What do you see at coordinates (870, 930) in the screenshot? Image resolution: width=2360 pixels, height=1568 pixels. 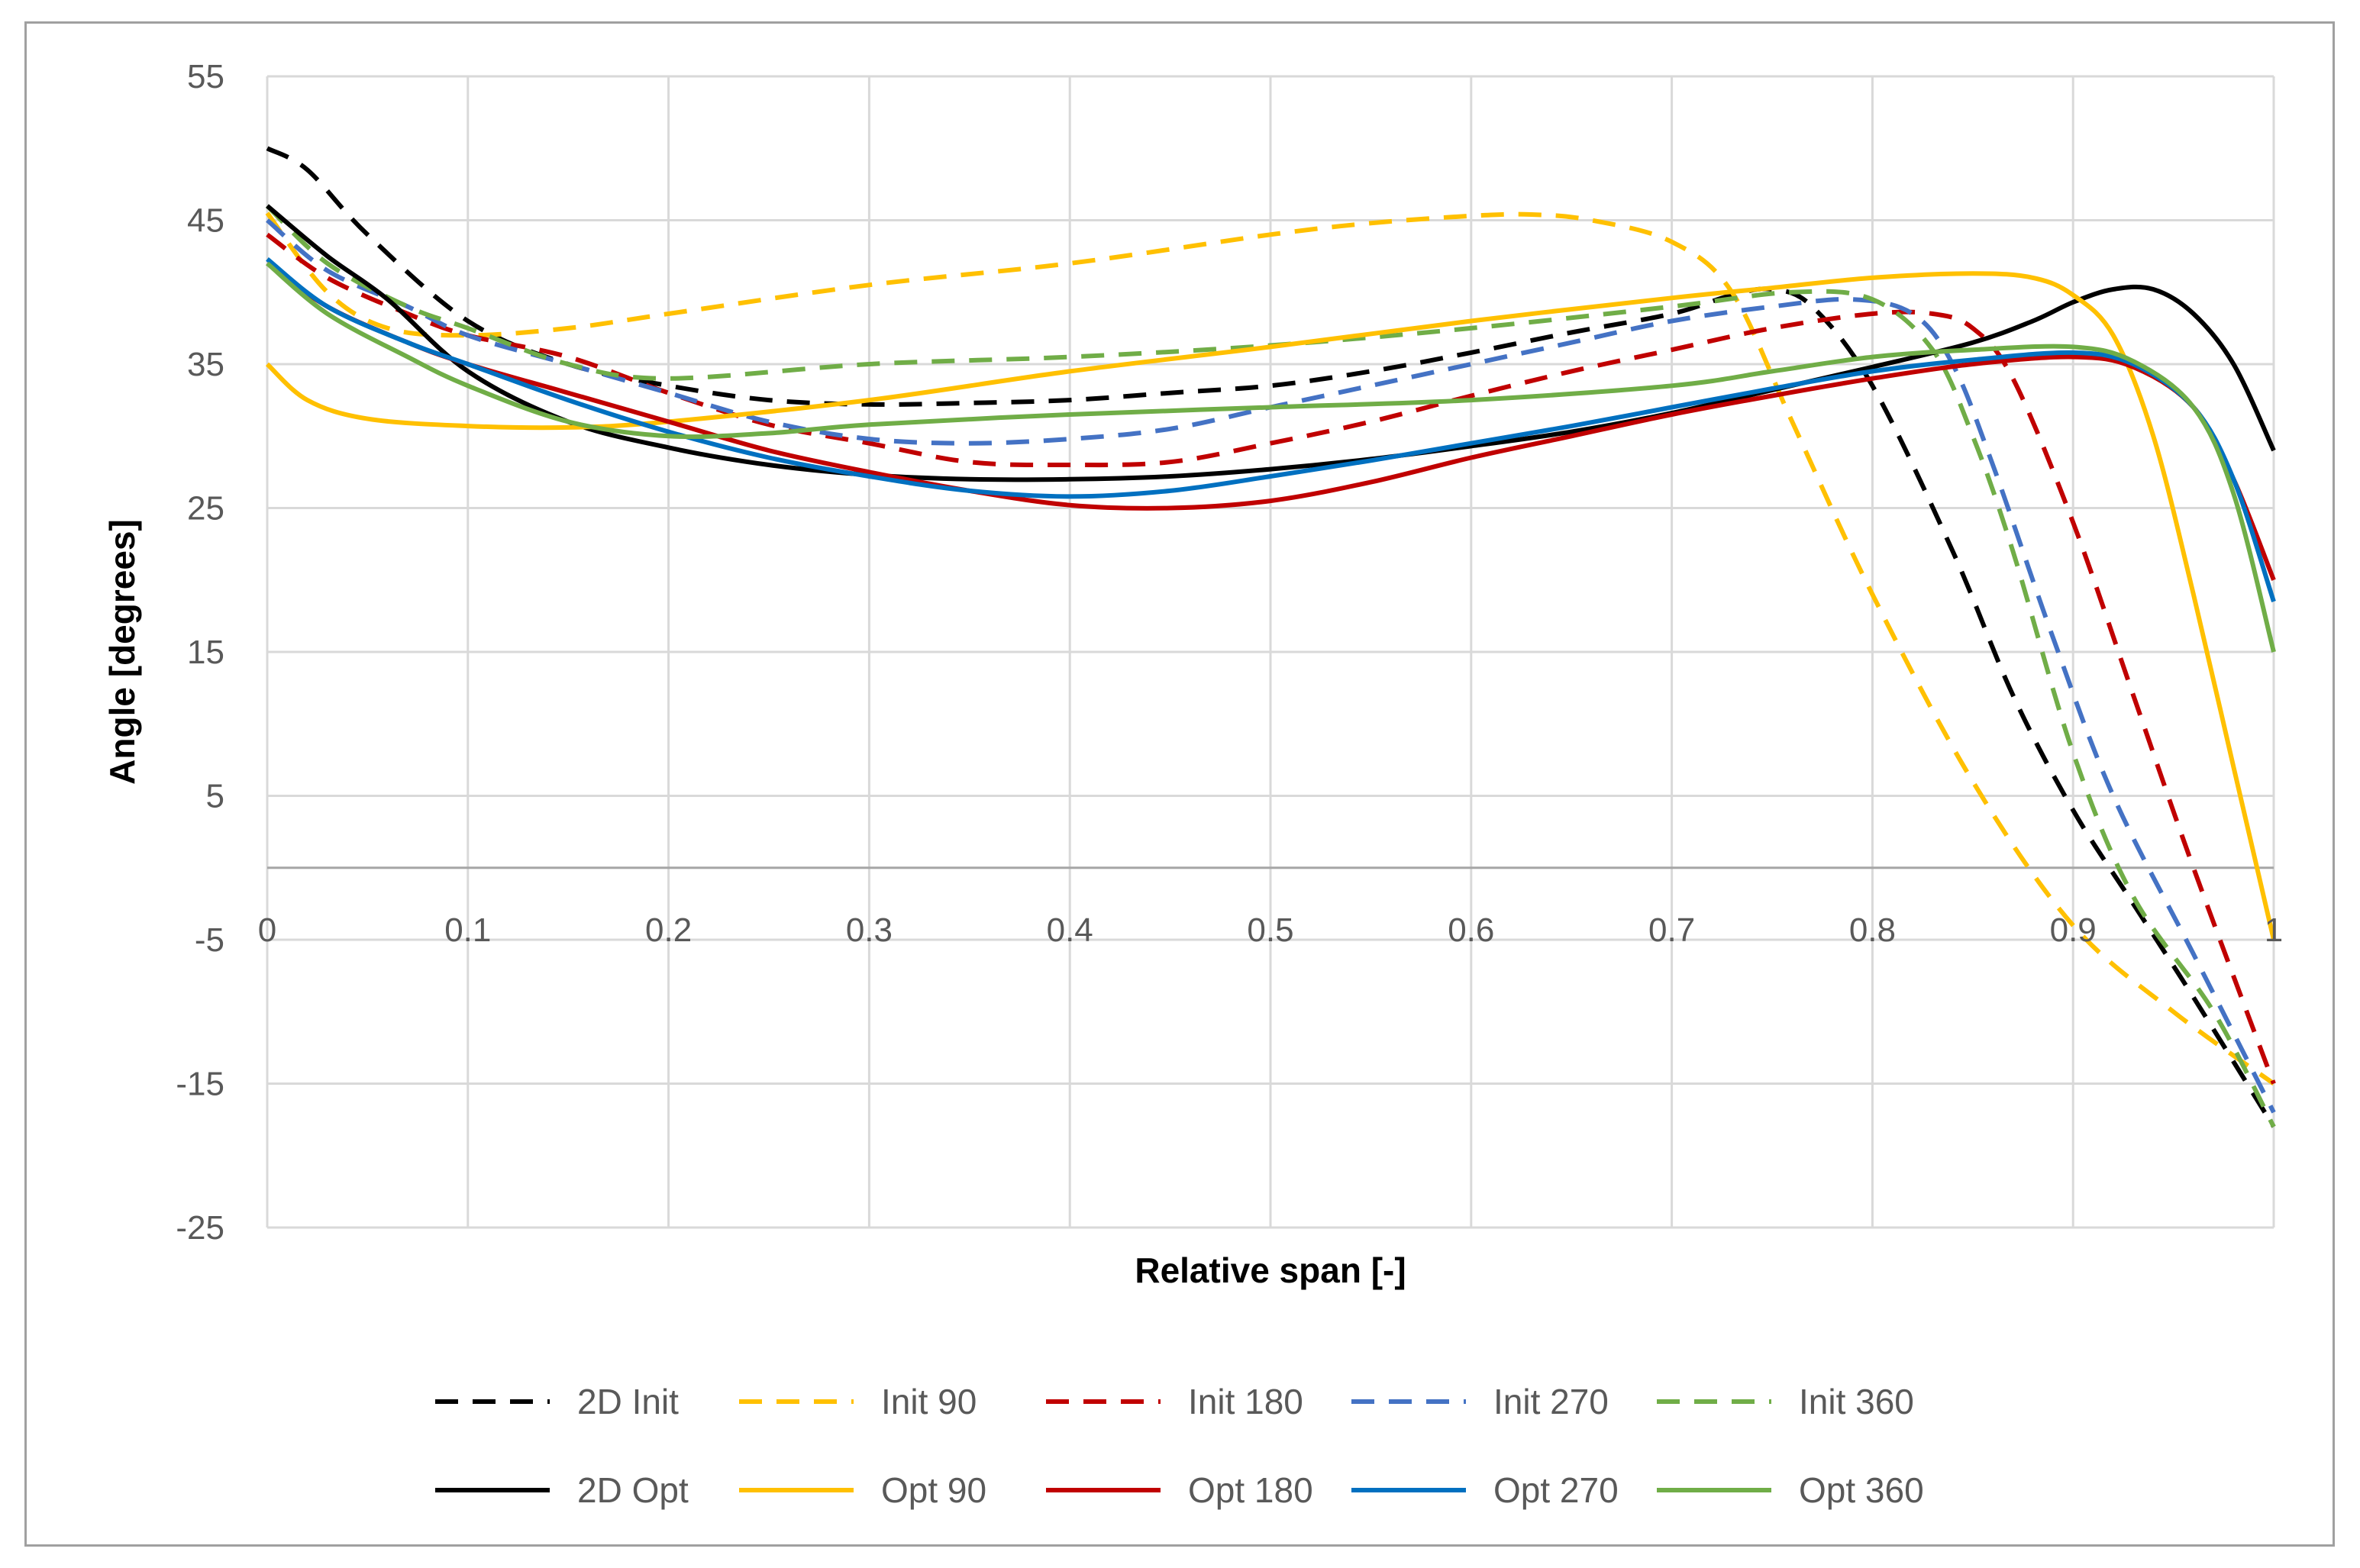 I see `x-tick-label: 0.3` at bounding box center [870, 930].